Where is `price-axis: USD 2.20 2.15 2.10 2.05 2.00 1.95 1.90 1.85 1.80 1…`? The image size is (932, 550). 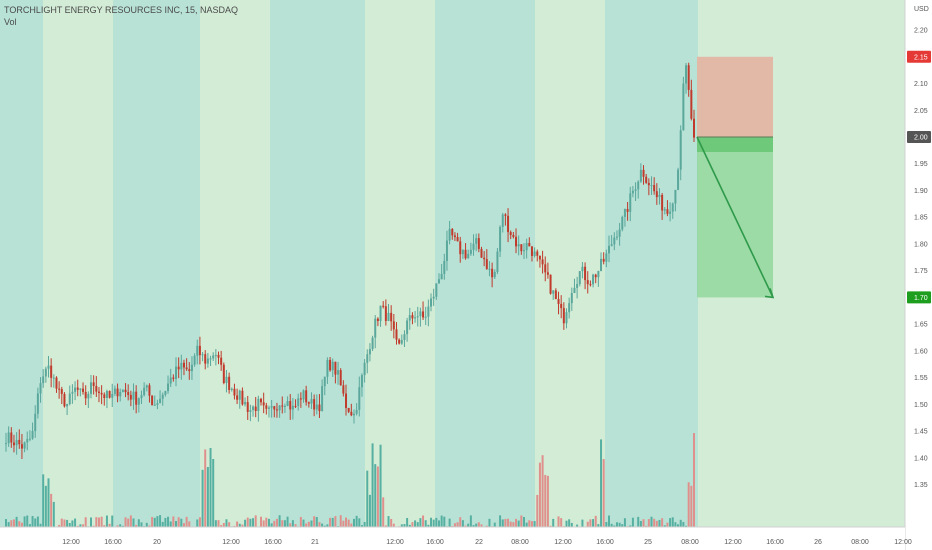 price-axis: USD 2.20 2.15 2.10 2.05 2.00 1.95 1.90 1.85 1.80 1… is located at coordinates (918, 275).